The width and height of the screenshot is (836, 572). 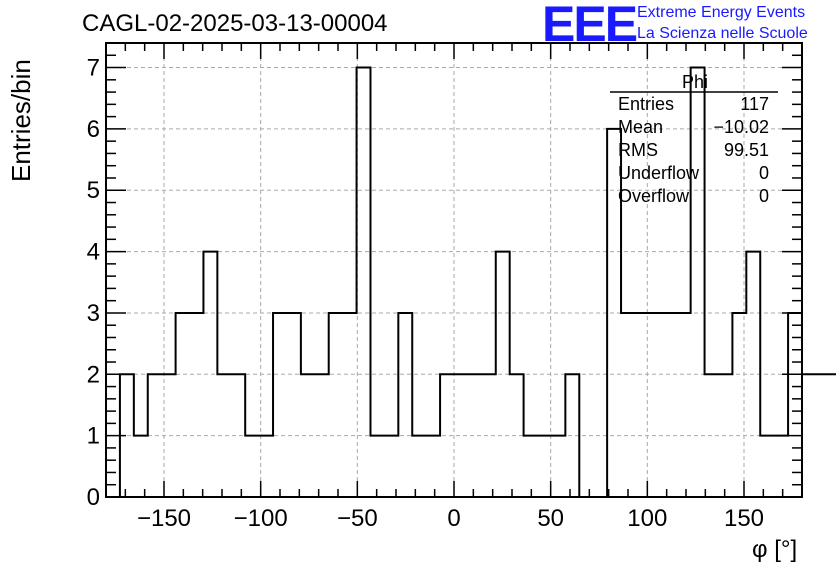 What do you see at coordinates (93, 374) in the screenshot?
I see `y-tick-label: 2` at bounding box center [93, 374].